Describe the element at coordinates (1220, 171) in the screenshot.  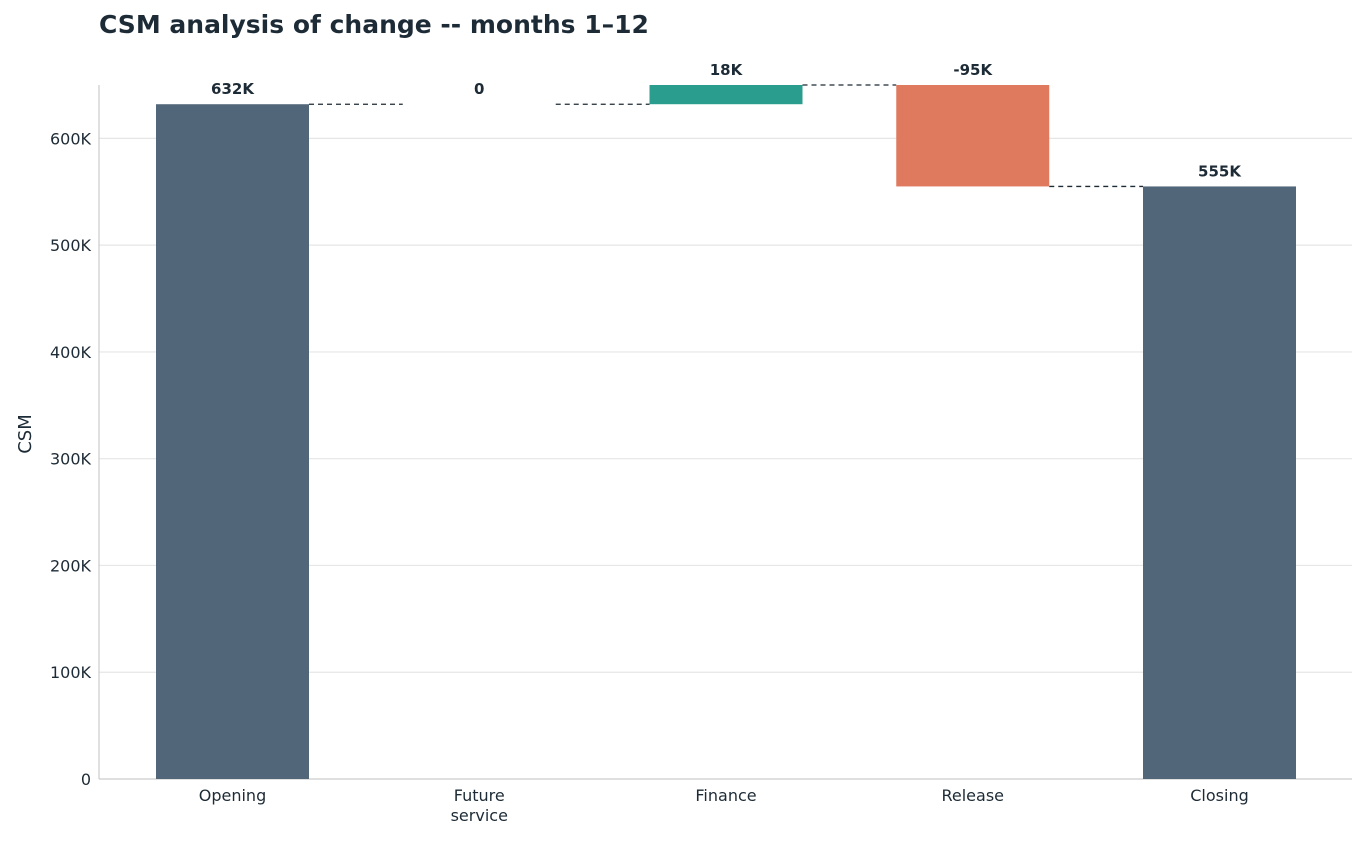
I see `data-label: 555K` at that location.